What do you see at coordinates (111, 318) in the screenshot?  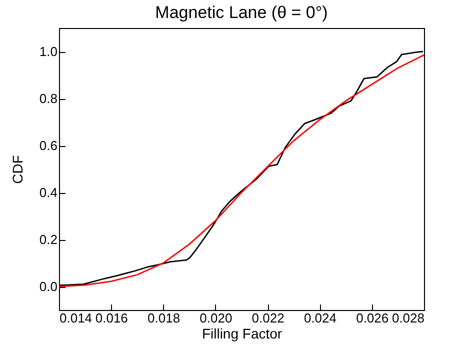 I see `x-tick-label: 0.016` at bounding box center [111, 318].